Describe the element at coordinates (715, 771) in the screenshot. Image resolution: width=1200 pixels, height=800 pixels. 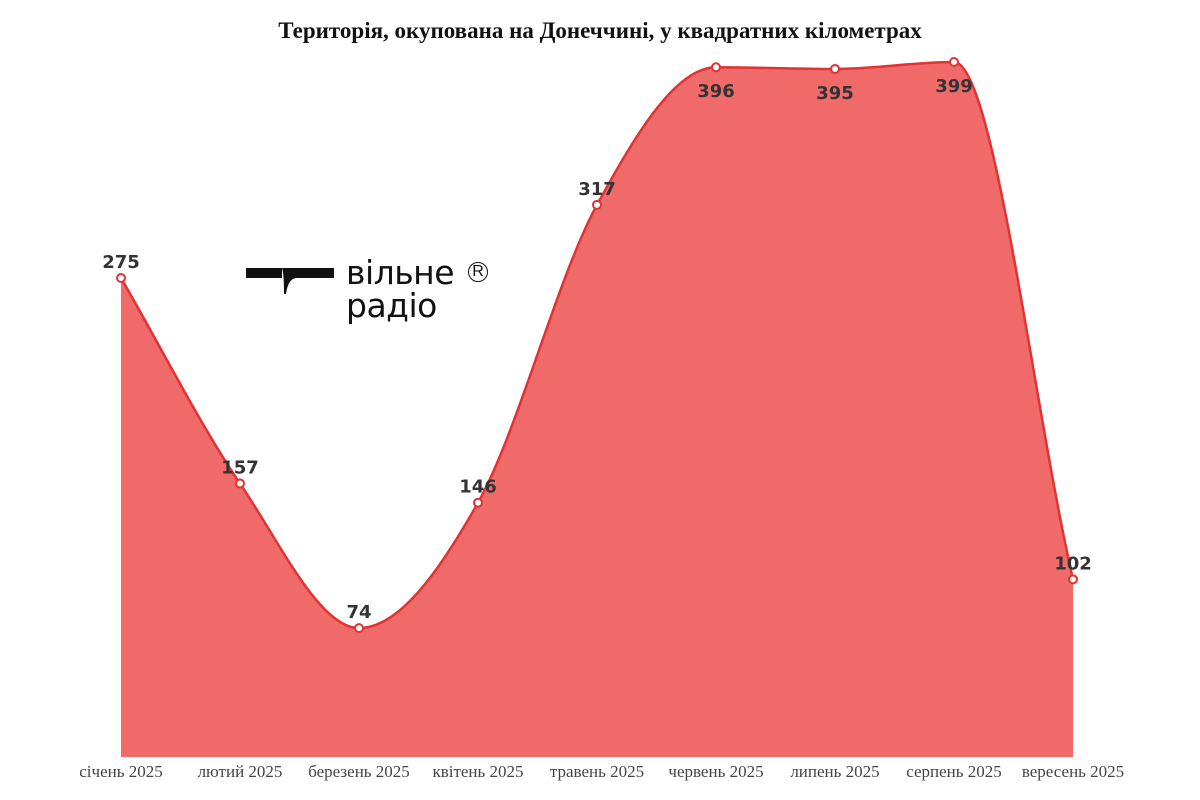
I see `x-tick-label: червень 2025` at that location.